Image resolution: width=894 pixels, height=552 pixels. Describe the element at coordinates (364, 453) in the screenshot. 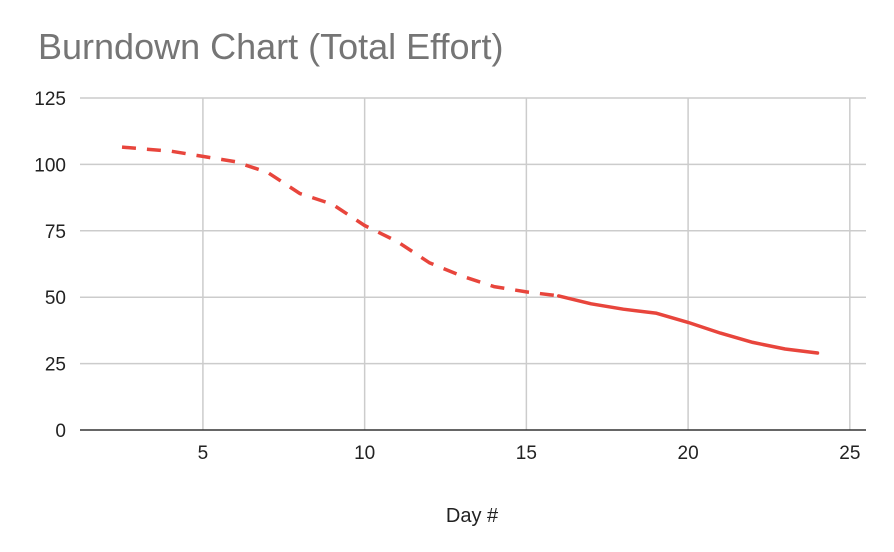

I see `x-tick-label: 10` at that location.